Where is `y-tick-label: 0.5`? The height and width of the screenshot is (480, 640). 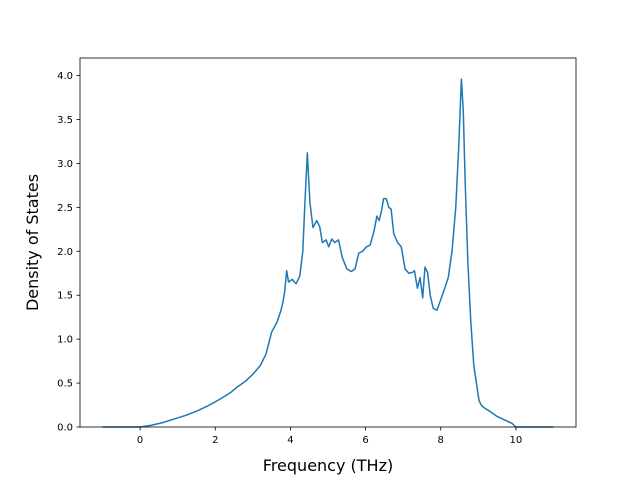 y-tick-label: 0.5 is located at coordinates (65, 384).